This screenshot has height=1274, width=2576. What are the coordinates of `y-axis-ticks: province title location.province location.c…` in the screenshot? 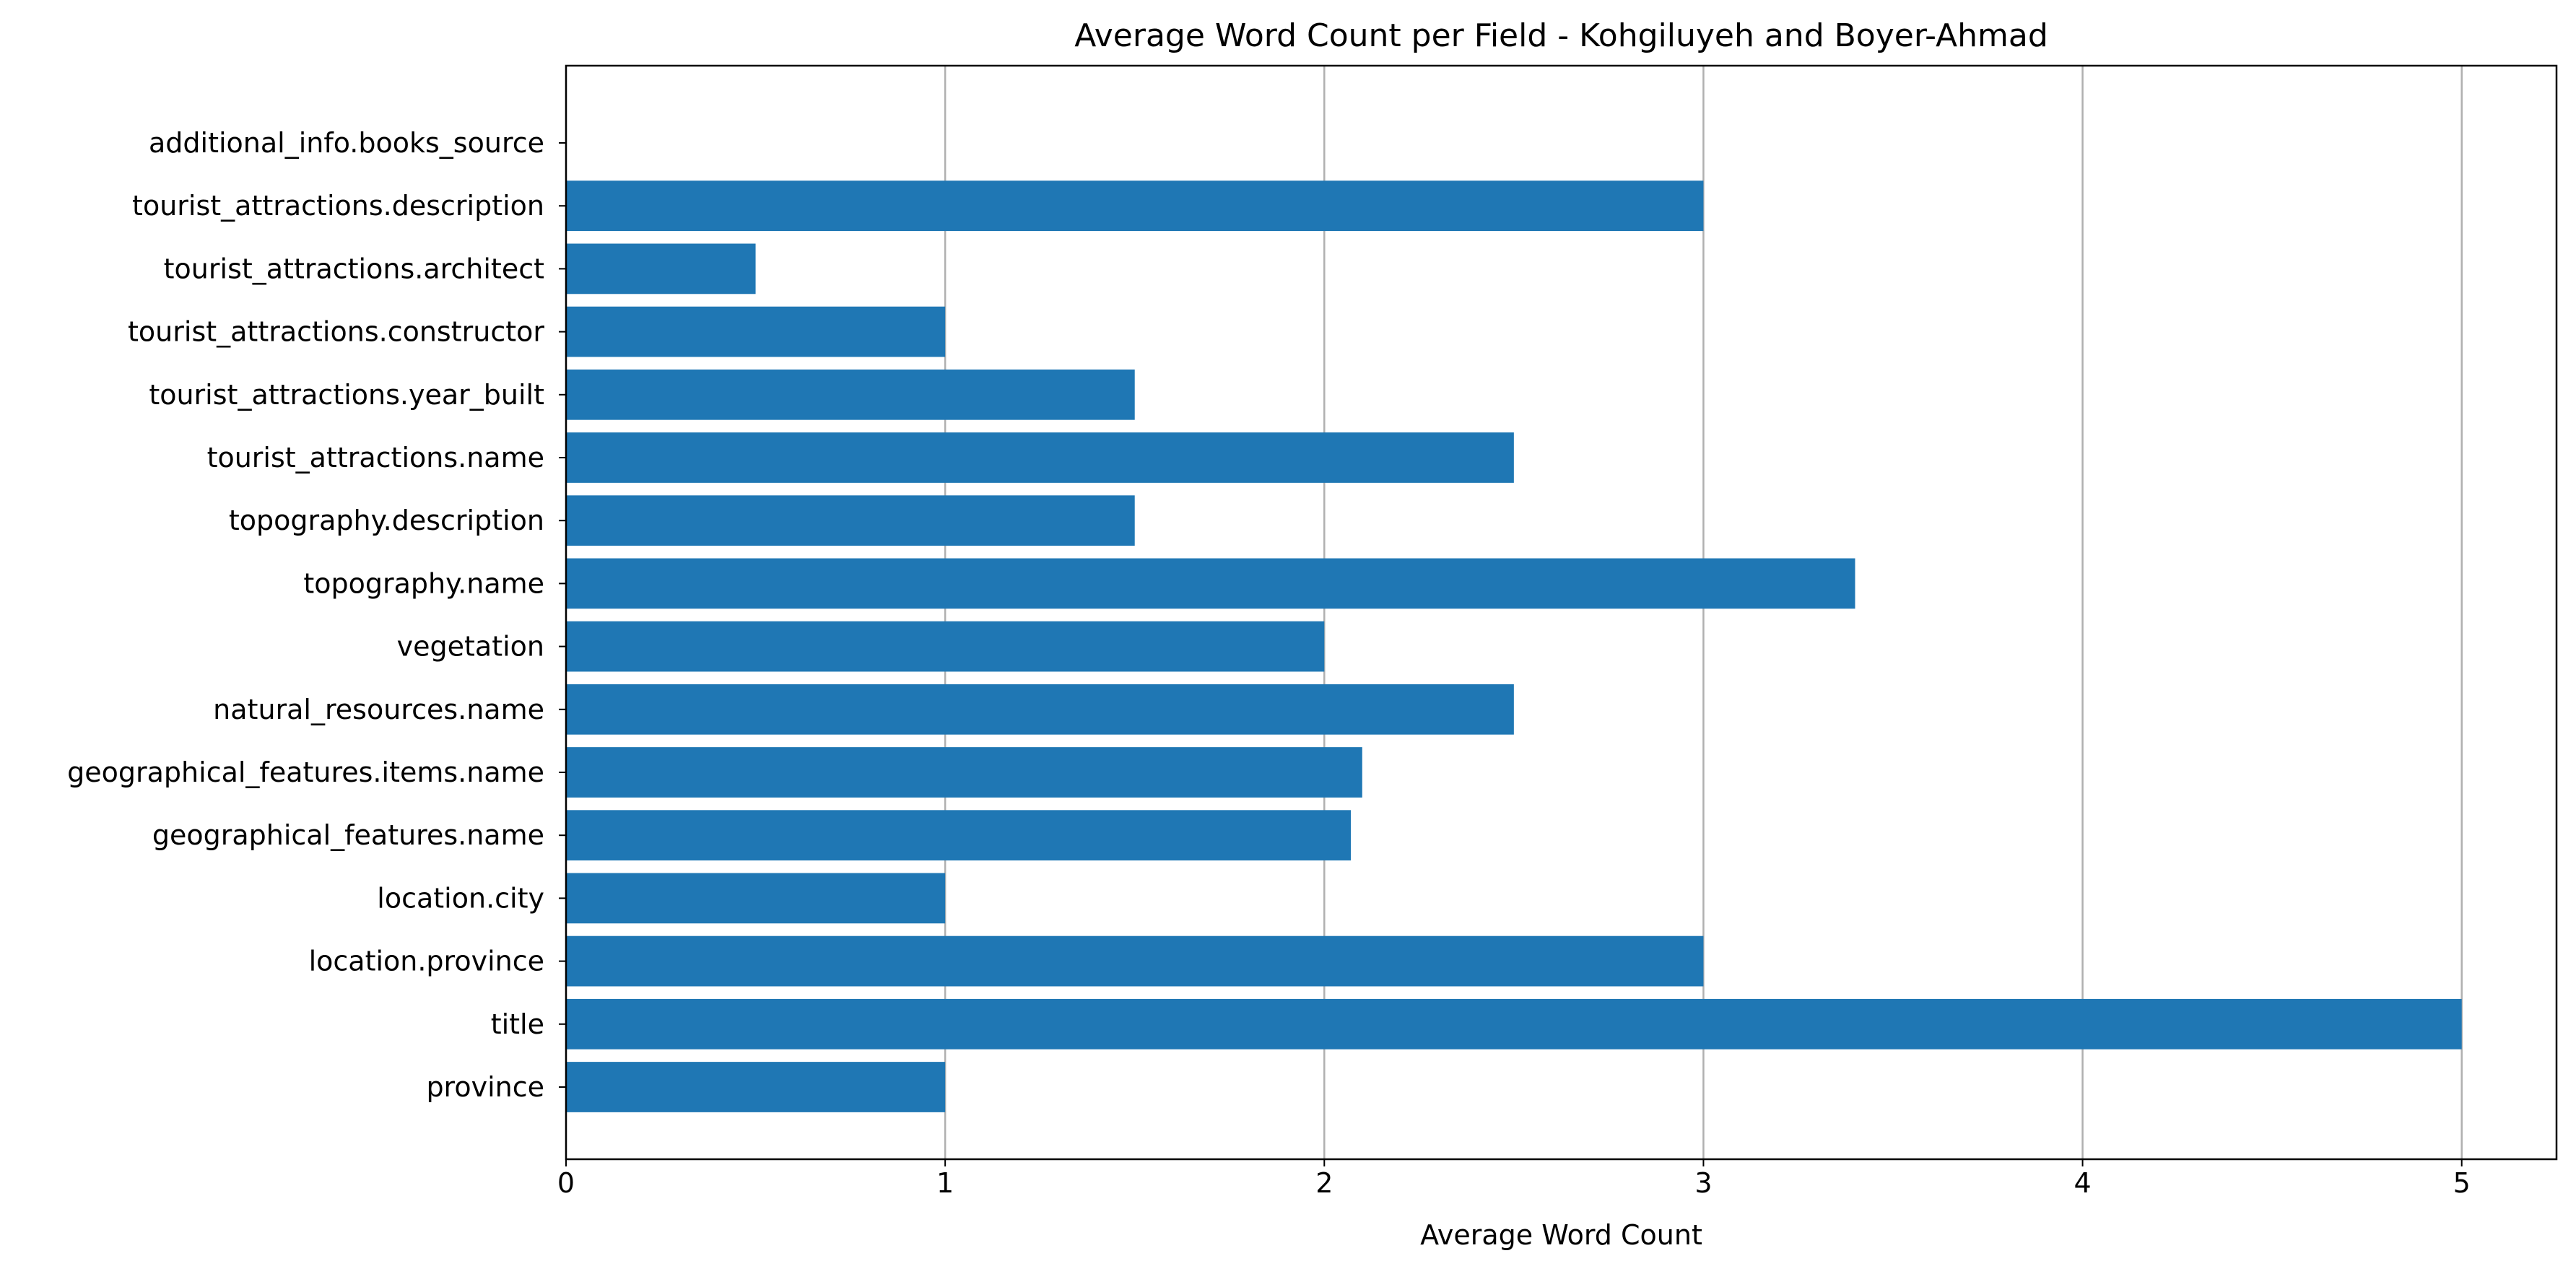 It's located at (316, 615).